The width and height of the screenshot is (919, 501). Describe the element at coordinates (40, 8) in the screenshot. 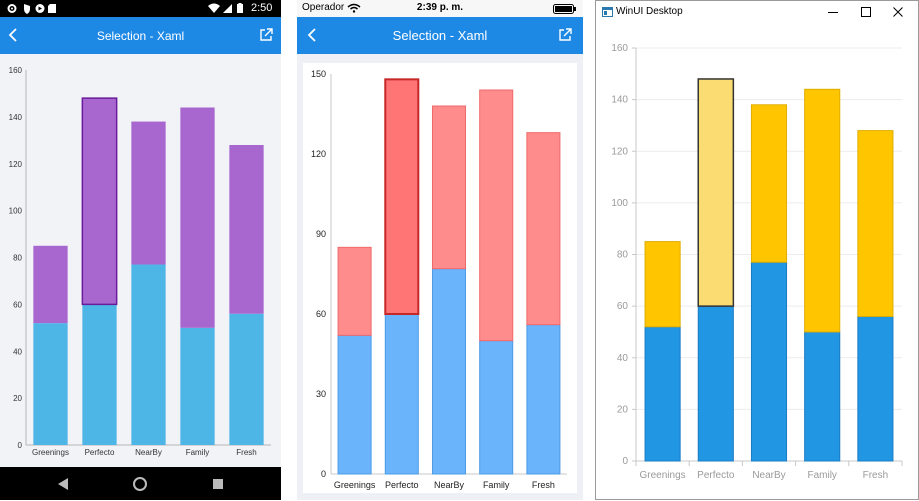

I see `play-protect-icon` at that location.